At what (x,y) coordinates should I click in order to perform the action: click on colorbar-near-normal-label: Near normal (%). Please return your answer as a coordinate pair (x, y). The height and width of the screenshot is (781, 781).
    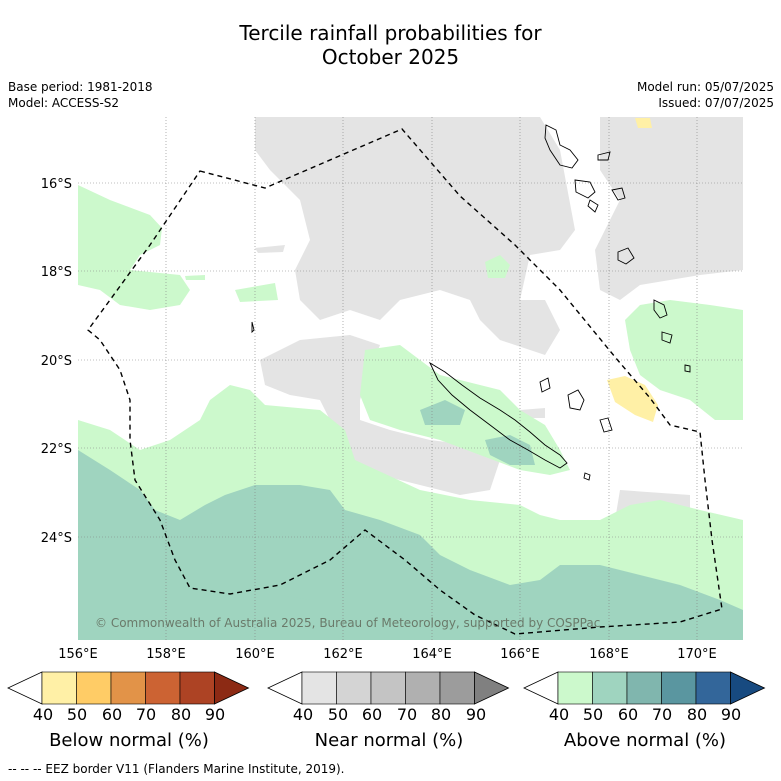
    Looking at the image, I should click on (389, 740).